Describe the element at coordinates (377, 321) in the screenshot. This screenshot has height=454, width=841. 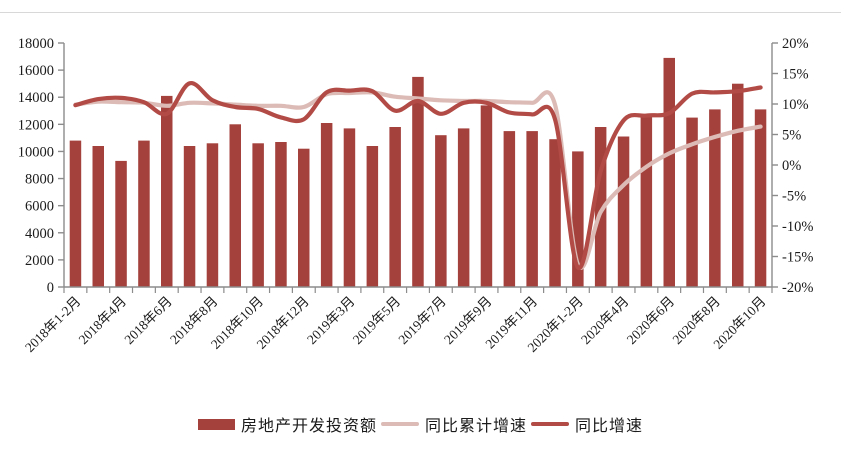
I see `x-axis-tick-label: 2019年5月` at that location.